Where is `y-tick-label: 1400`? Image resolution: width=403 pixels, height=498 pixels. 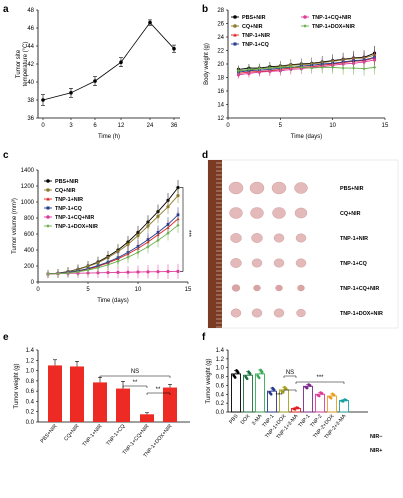 y-tick-label: 1400 is located at coordinates (28, 171).